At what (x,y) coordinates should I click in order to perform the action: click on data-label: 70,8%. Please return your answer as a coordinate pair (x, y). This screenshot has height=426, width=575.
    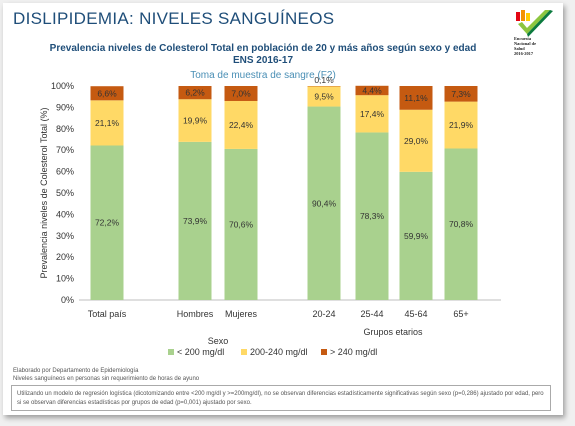
    Looking at the image, I should click on (461, 224).